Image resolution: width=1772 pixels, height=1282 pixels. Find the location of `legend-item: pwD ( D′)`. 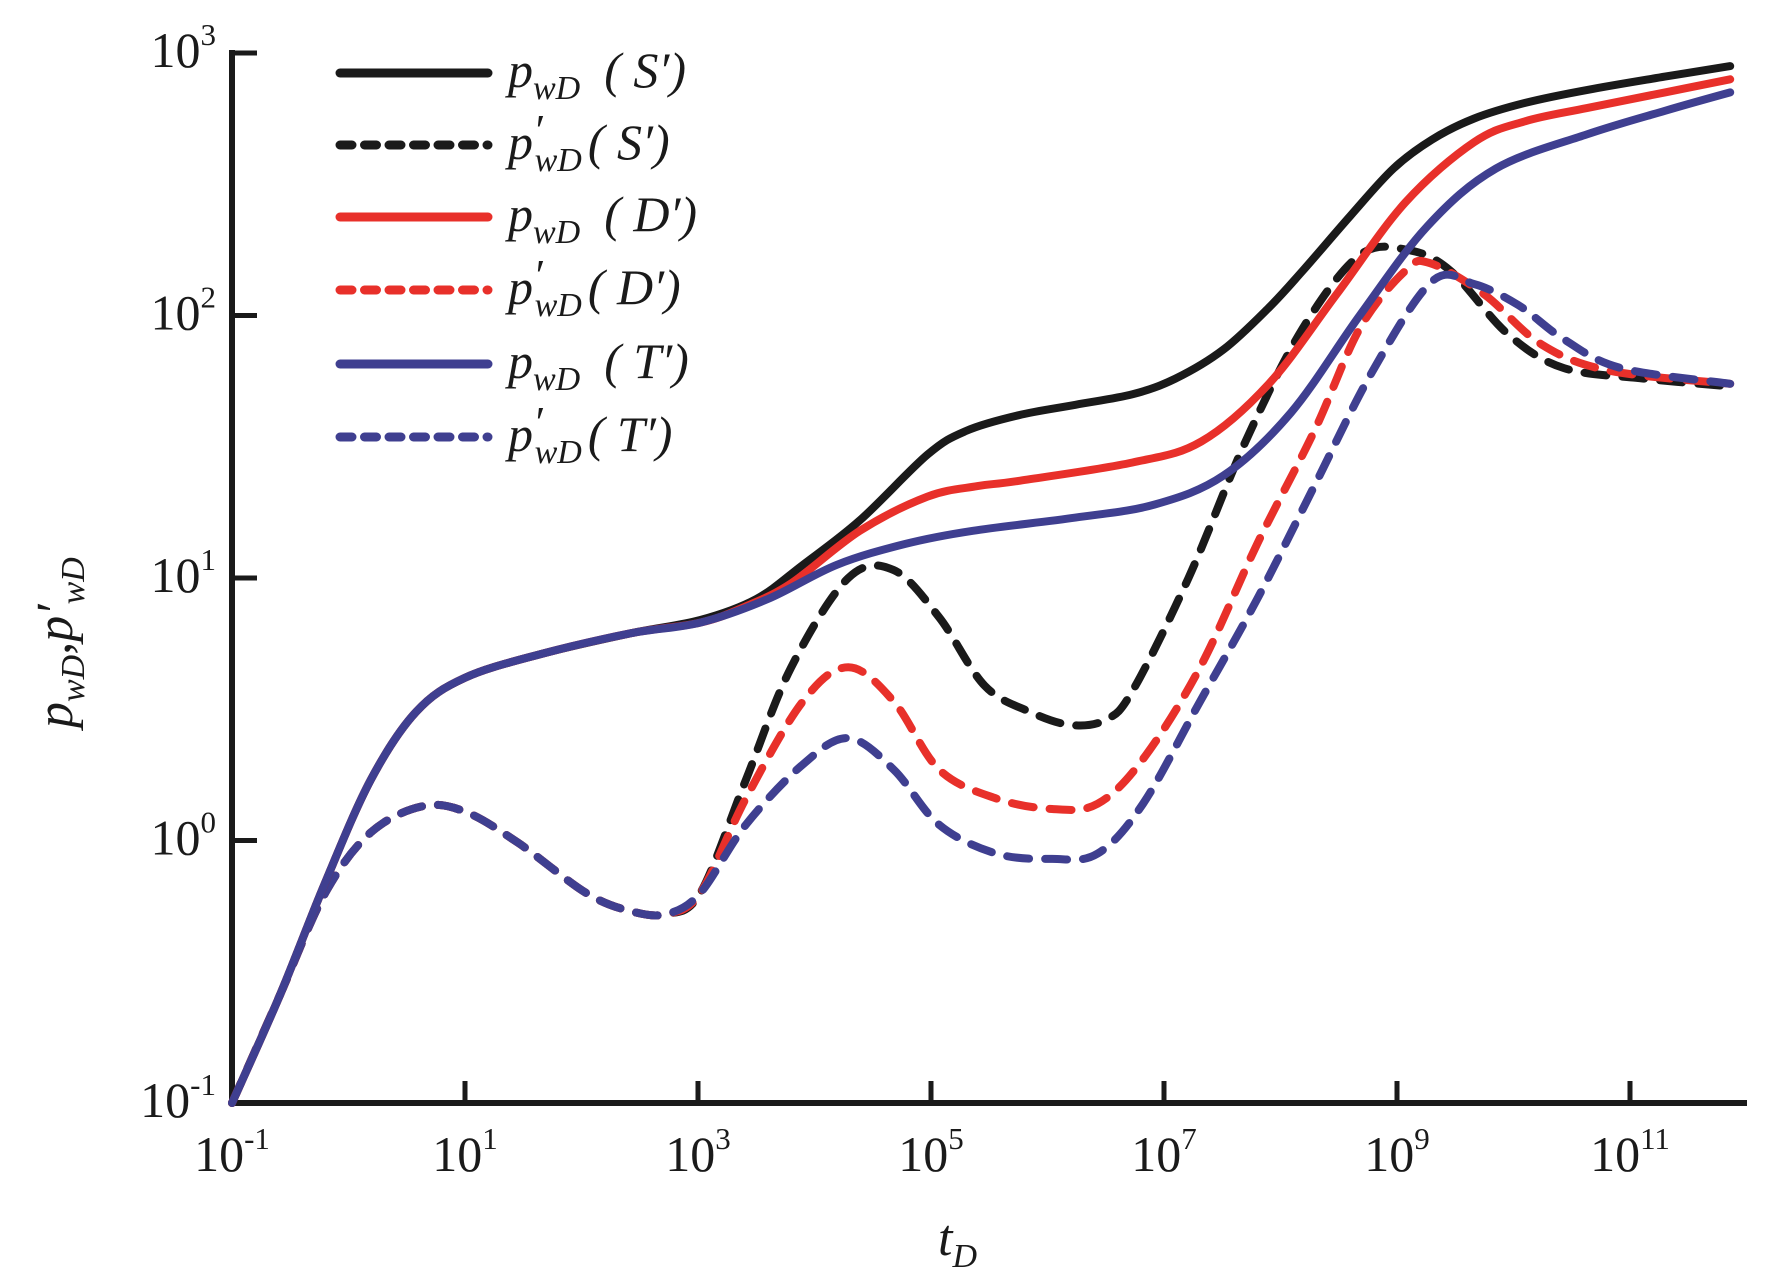

legend-item: pwD ( D′) is located at coordinates (516, 218).